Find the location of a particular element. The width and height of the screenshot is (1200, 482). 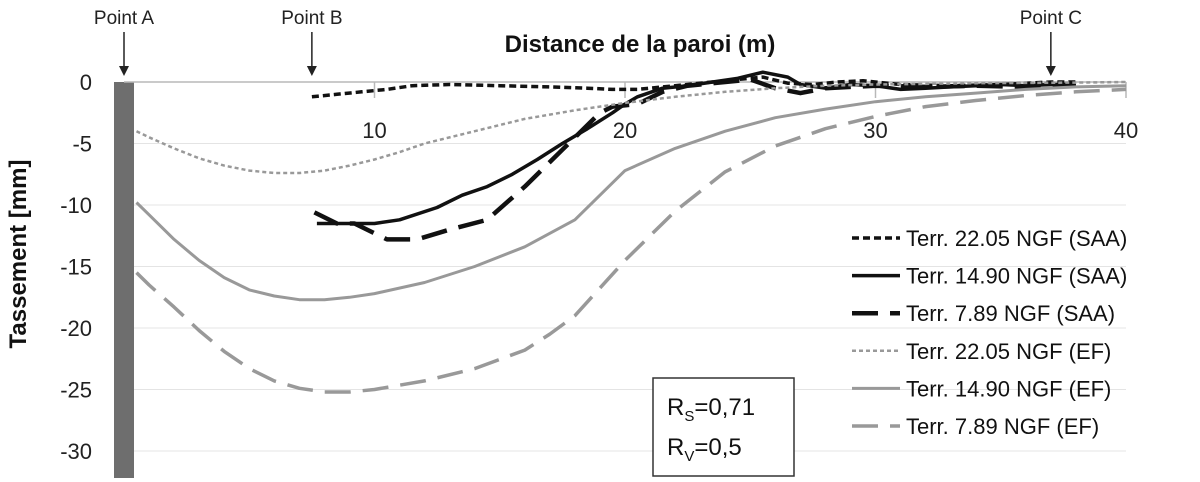

y-tick-label: 0 is located at coordinates (86, 82).